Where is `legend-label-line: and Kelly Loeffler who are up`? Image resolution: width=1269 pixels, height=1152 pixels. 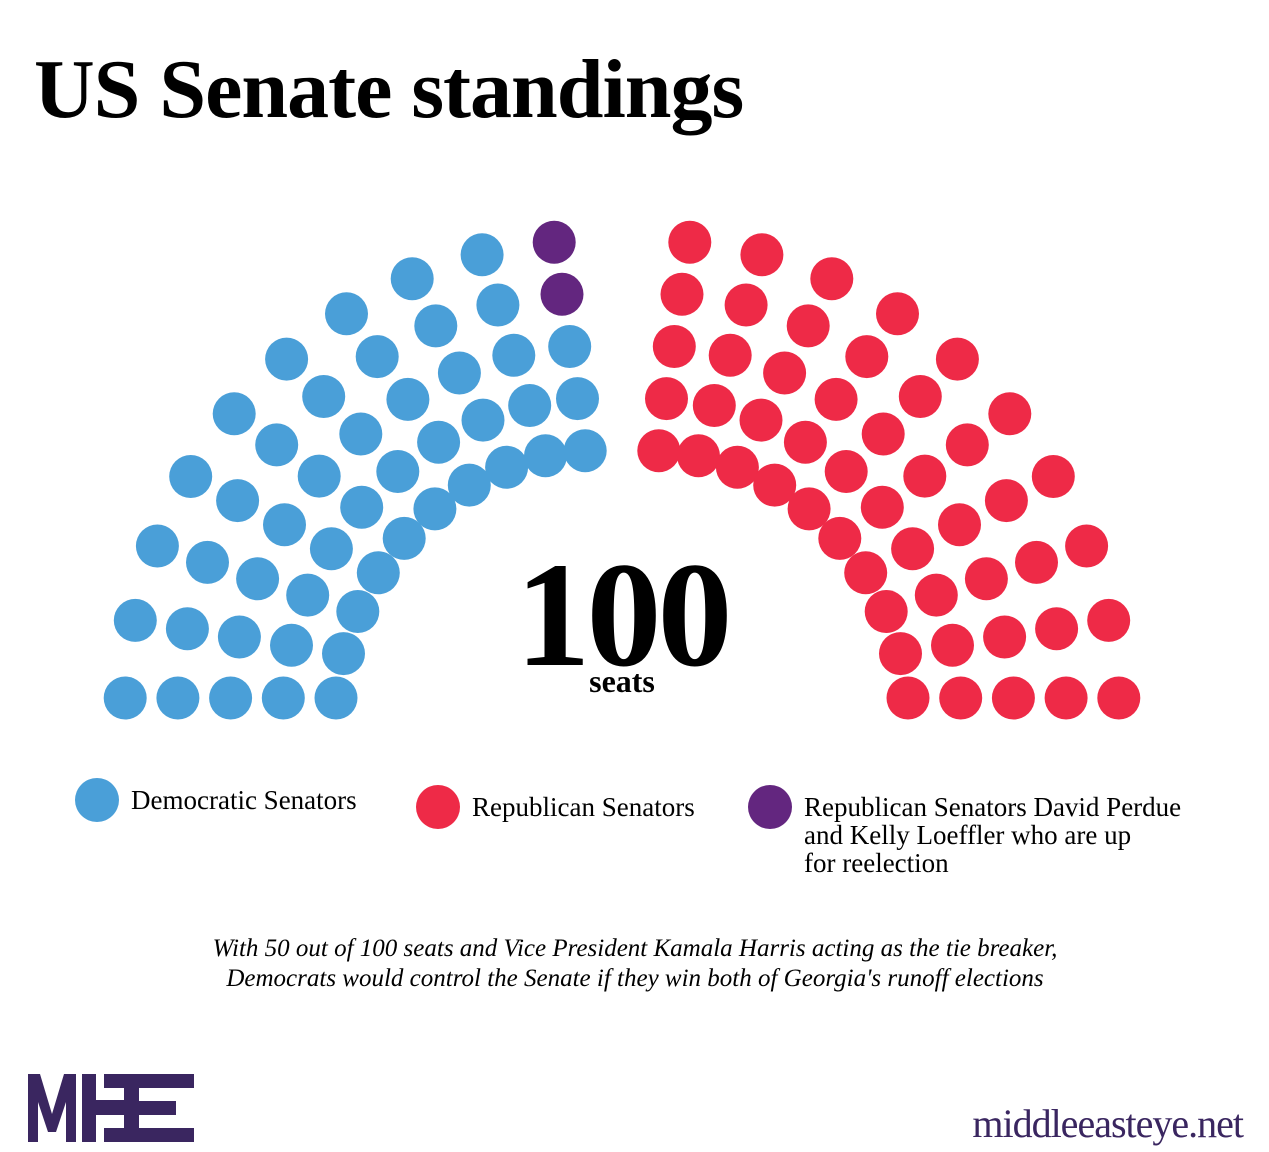 legend-label-line: and Kelly Loeffler who are up is located at coordinates (968, 835).